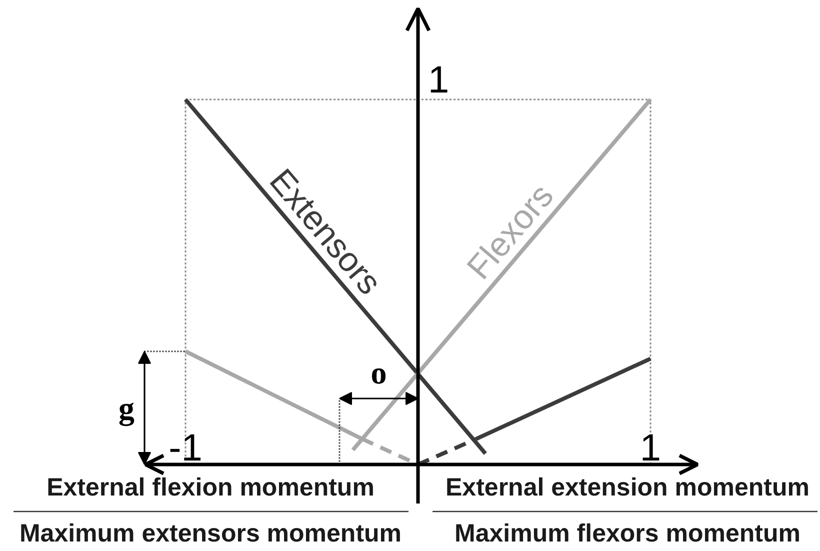  What do you see at coordinates (439, 81) in the screenshot?
I see `annotation: 1` at bounding box center [439, 81].